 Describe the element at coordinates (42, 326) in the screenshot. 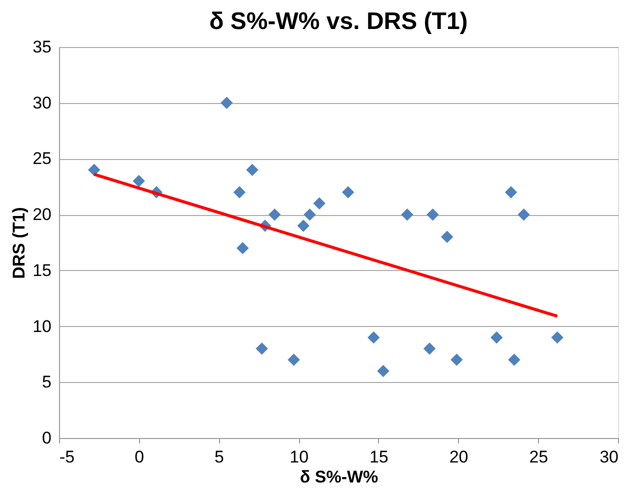

I see `y-tick-label: 10` at that location.